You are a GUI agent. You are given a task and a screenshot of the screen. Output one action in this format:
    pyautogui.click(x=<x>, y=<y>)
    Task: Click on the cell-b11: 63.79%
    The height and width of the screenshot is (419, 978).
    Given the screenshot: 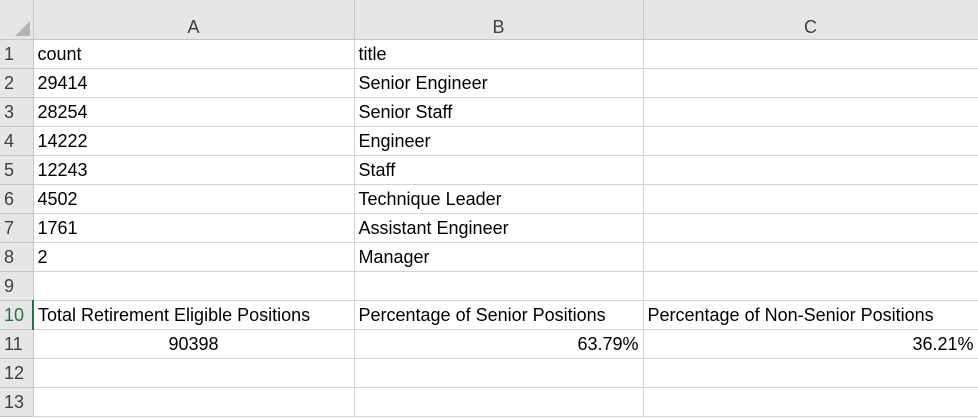 What is the action you would take?
    pyautogui.click(x=499, y=344)
    